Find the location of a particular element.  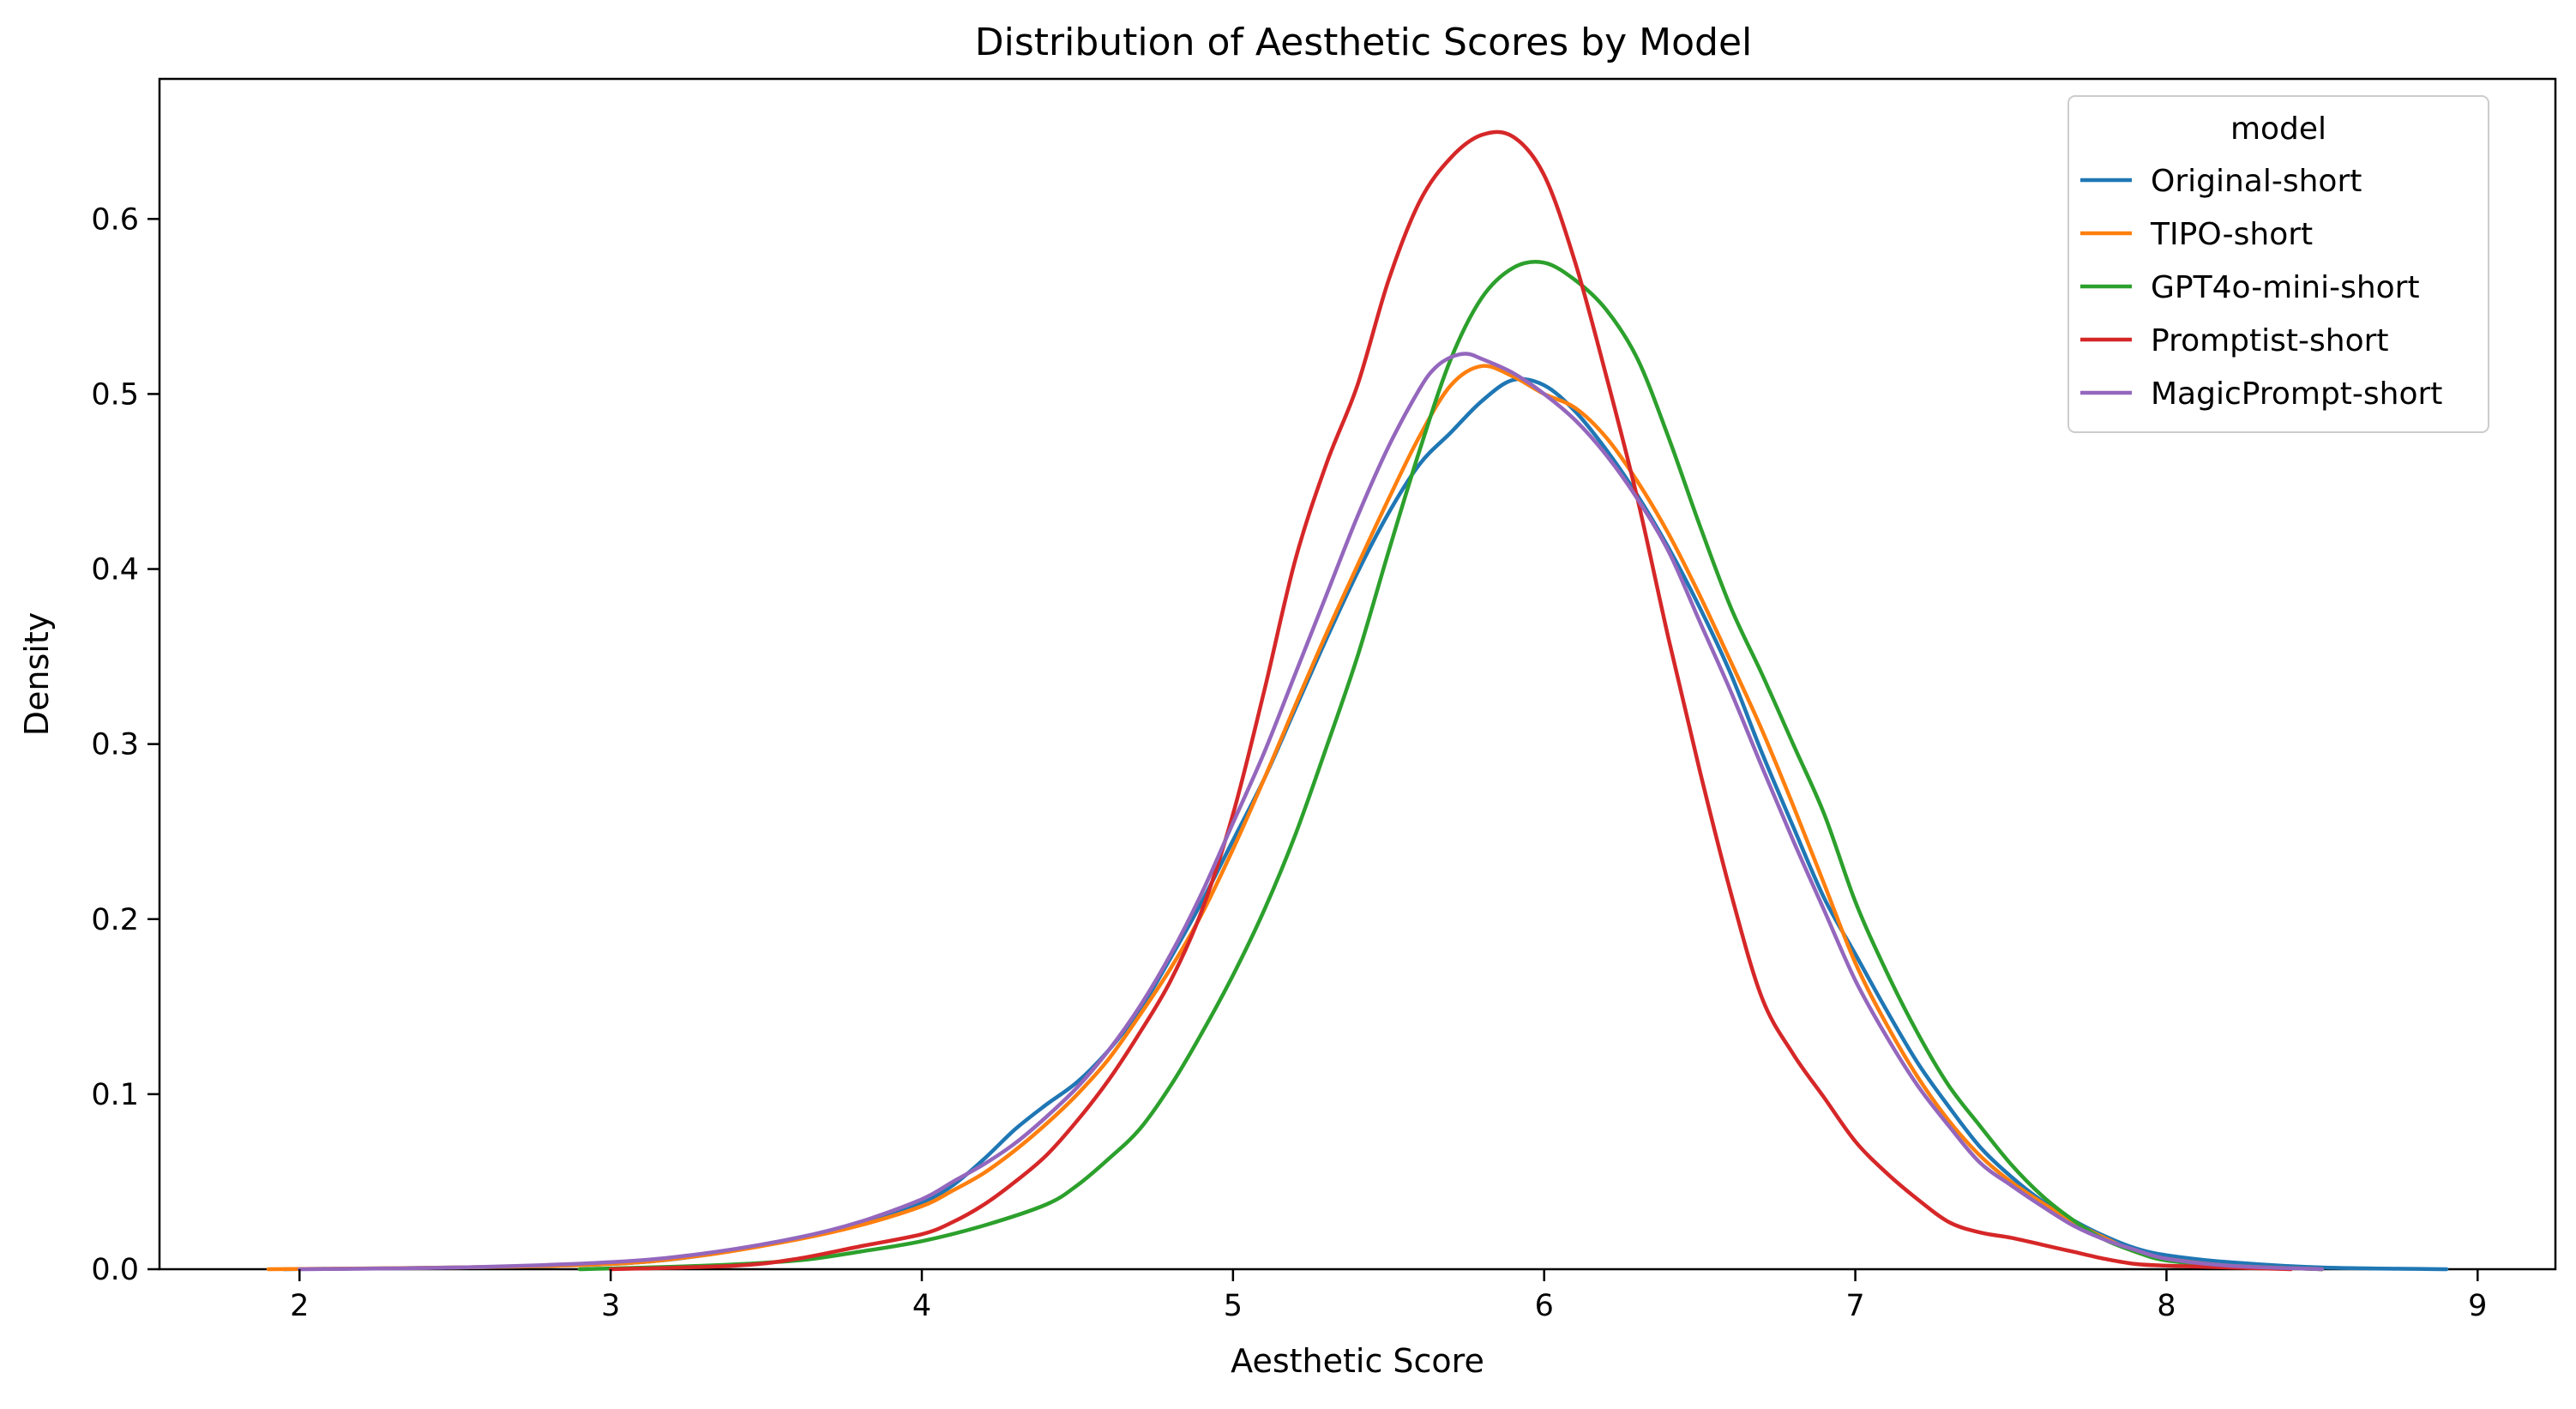

x-tick-label: 4 is located at coordinates (921, 1306).